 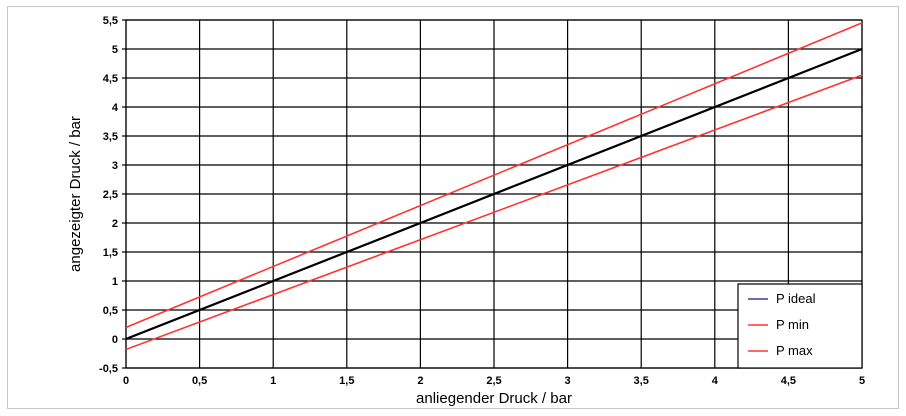 What do you see at coordinates (110, 253) in the screenshot?
I see `y-tick-label: 1,5` at bounding box center [110, 253].